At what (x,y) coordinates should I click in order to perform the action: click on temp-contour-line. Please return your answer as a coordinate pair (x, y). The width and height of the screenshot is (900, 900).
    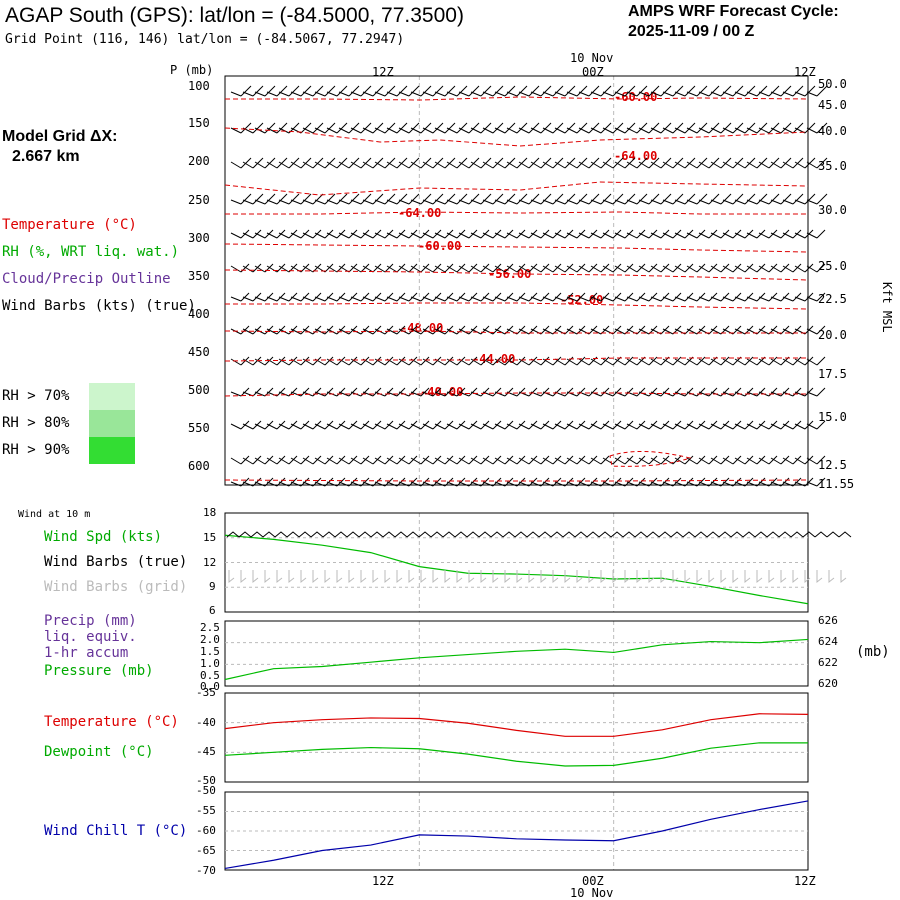
    Looking at the image, I should click on (516, 332).